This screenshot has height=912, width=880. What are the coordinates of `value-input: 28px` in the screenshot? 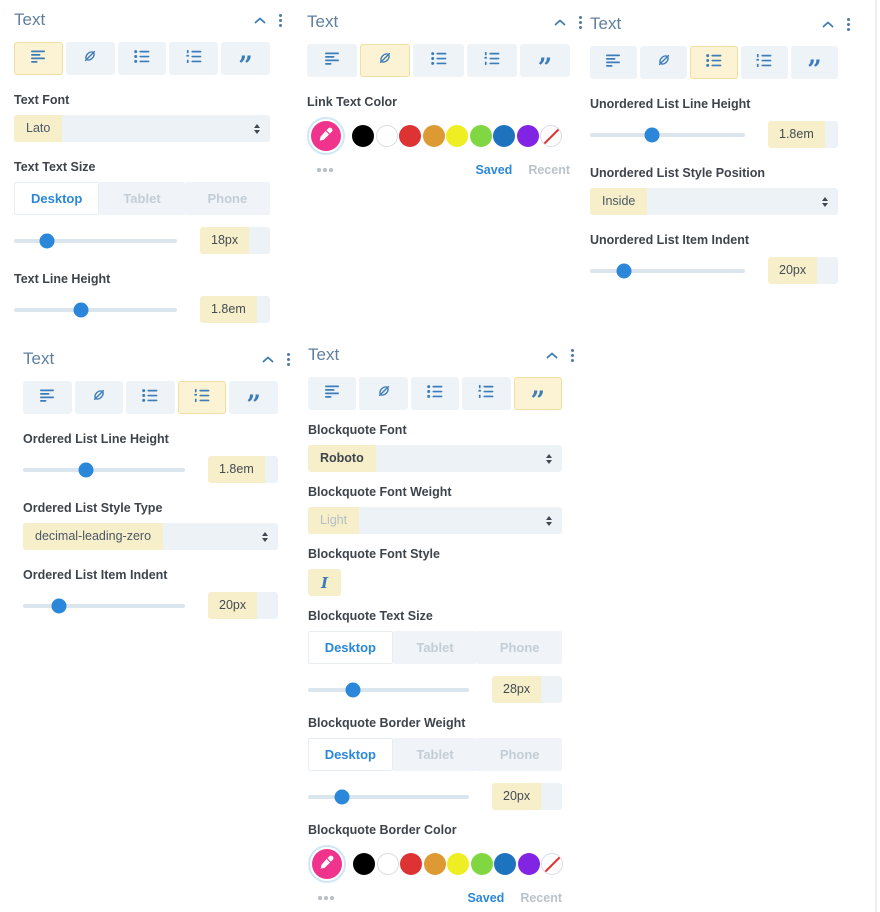 It's located at (527, 689).